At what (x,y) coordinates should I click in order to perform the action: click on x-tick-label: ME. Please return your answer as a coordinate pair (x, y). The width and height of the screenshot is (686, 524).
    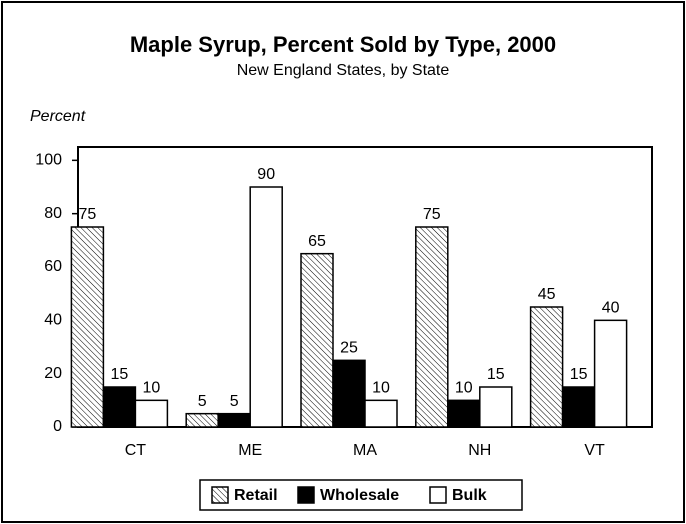
    Looking at the image, I should click on (250, 450).